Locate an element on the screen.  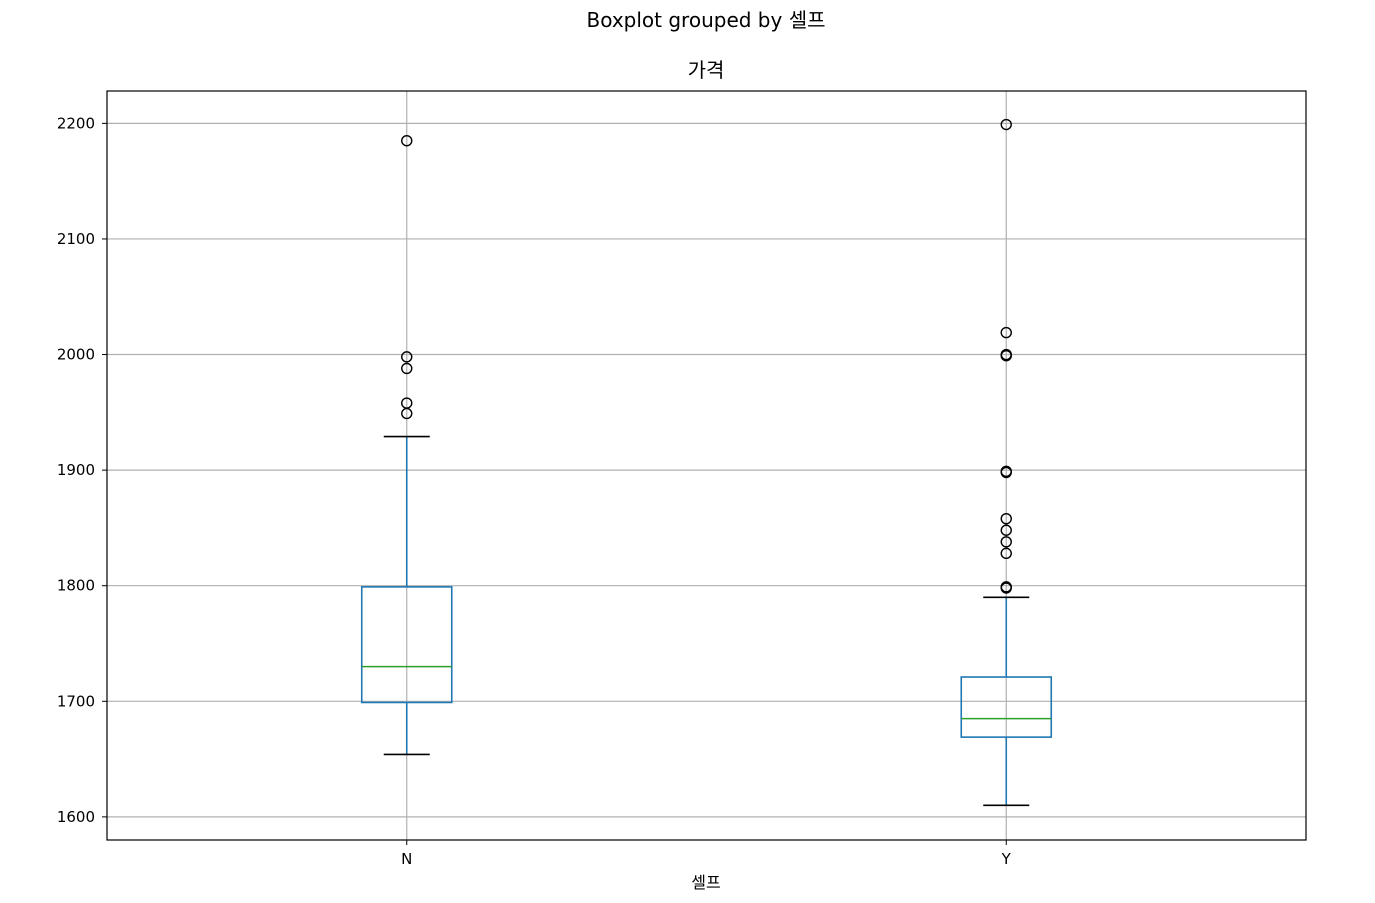
y-tick-label: 1600 is located at coordinates (76, 817).